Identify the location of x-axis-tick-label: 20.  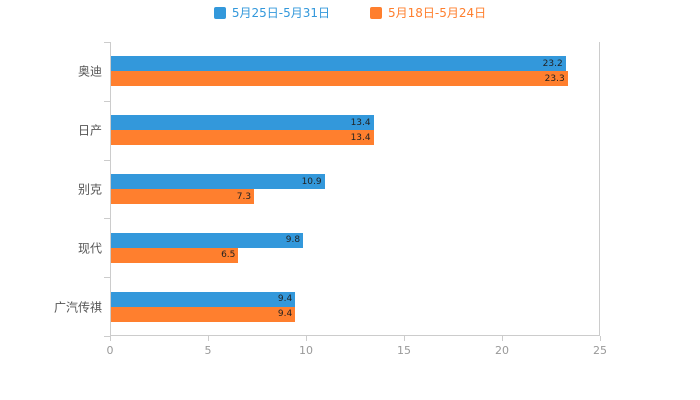
(502, 350).